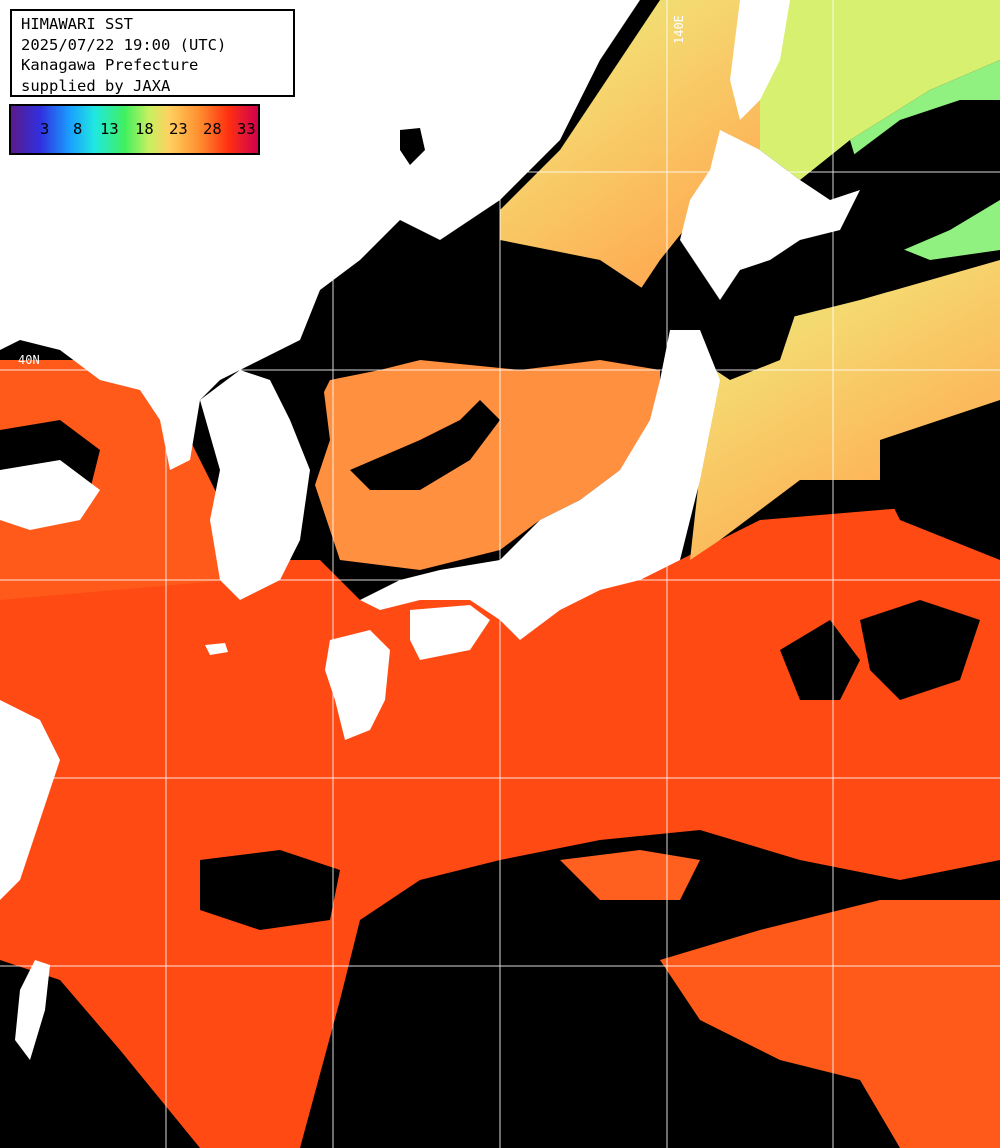 Image resolution: width=1000 pixels, height=1148 pixels. What do you see at coordinates (50, 495) in the screenshot?
I see `shandong-peninsula` at bounding box center [50, 495].